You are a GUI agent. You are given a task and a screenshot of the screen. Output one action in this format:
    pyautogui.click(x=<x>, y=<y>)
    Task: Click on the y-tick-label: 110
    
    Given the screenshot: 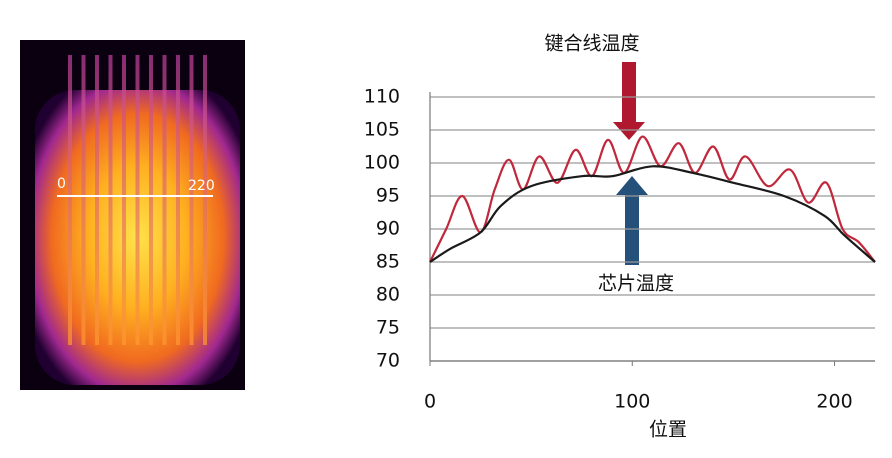 What is the action you would take?
    pyautogui.click(x=382, y=97)
    